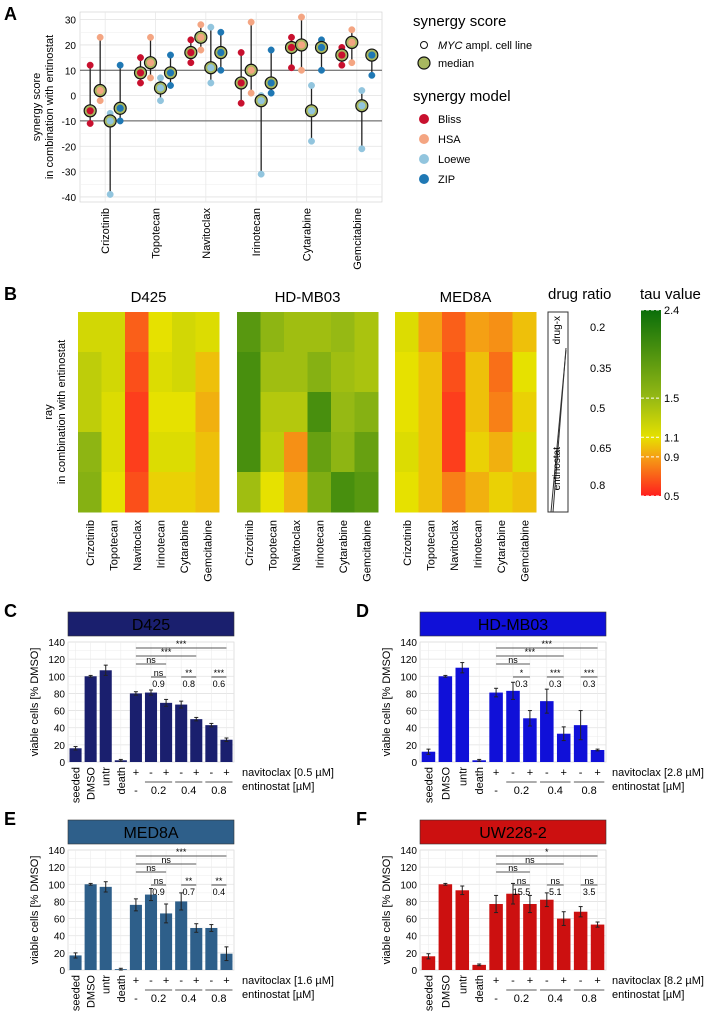 The height and width of the screenshot is (1035, 717). What do you see at coordinates (60, 712) in the screenshot?
I see `y-tick-label: 60` at bounding box center [60, 712].